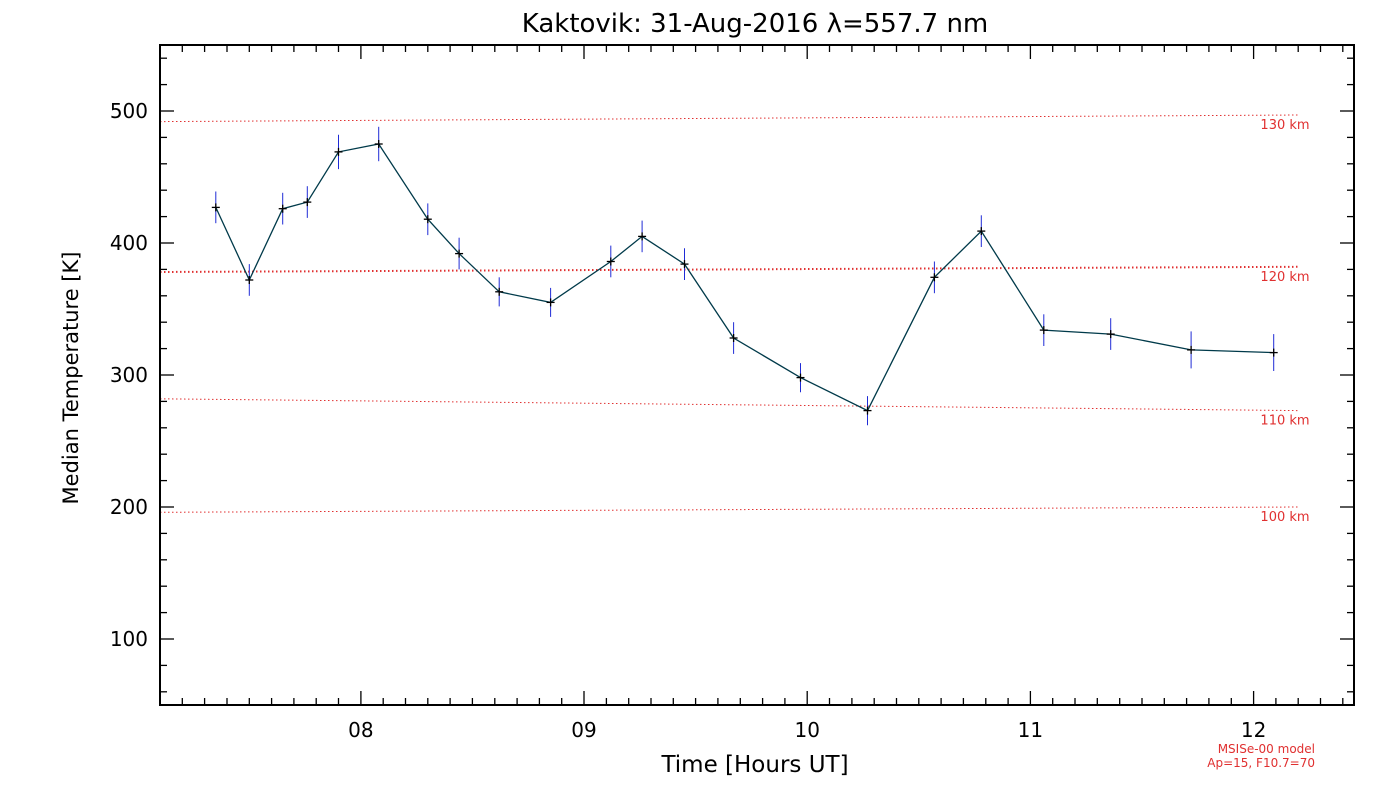  What do you see at coordinates (1253, 730) in the screenshot?
I see `x-tick-label: 12` at bounding box center [1253, 730].